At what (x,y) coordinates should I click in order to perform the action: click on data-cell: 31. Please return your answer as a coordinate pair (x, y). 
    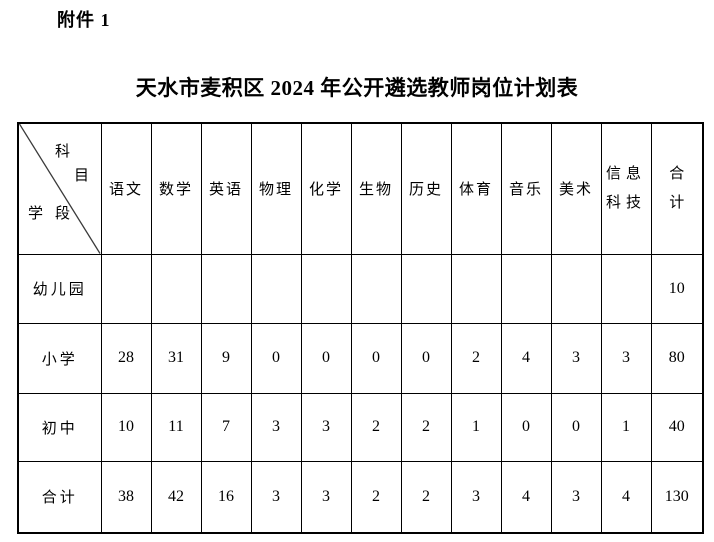
    Looking at the image, I should click on (176, 358).